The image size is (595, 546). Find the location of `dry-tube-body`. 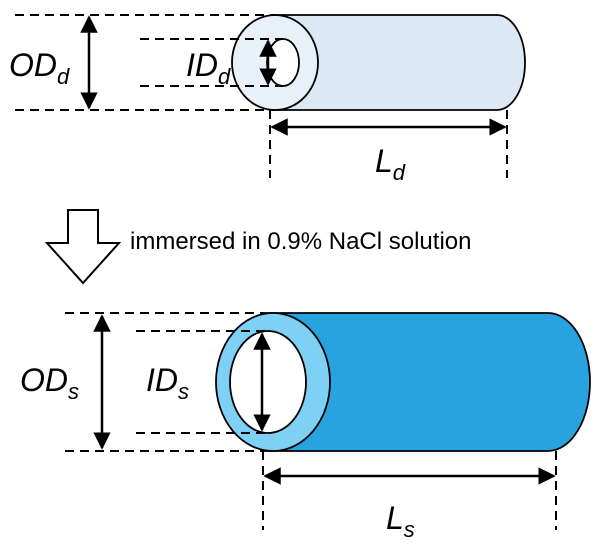

dry-tube-body is located at coordinates (400, 62).